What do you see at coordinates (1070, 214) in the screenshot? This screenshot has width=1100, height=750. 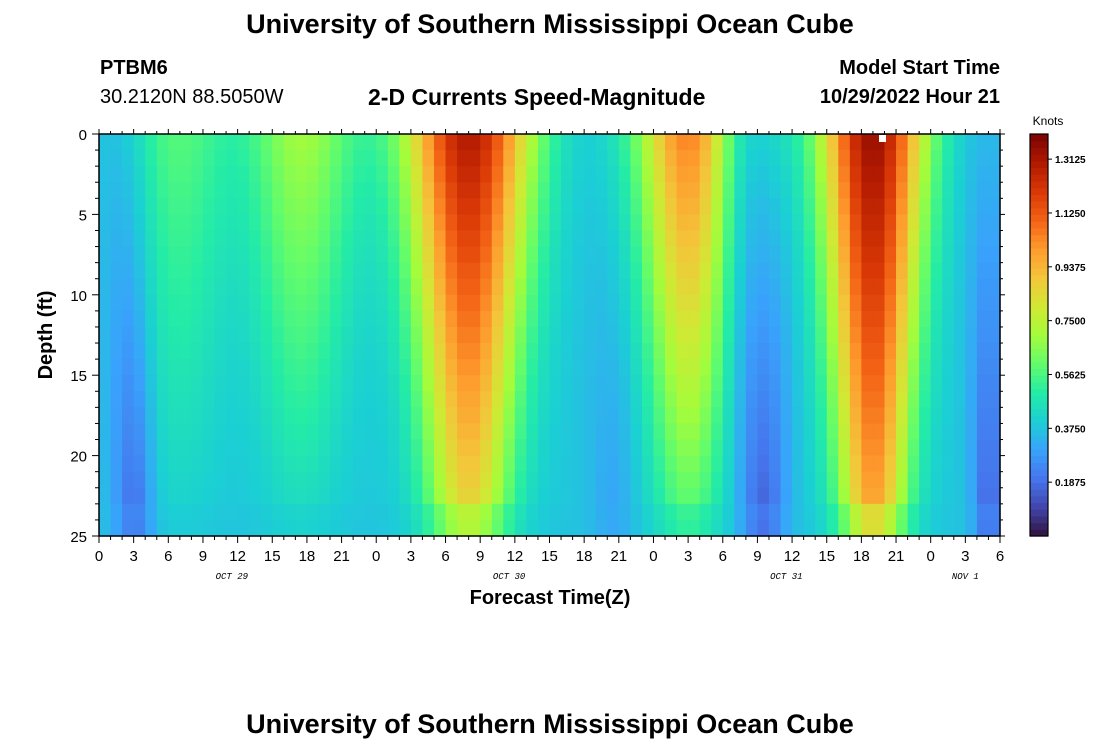 I see `colorbar-tick-label: 1.1250` at bounding box center [1070, 214].